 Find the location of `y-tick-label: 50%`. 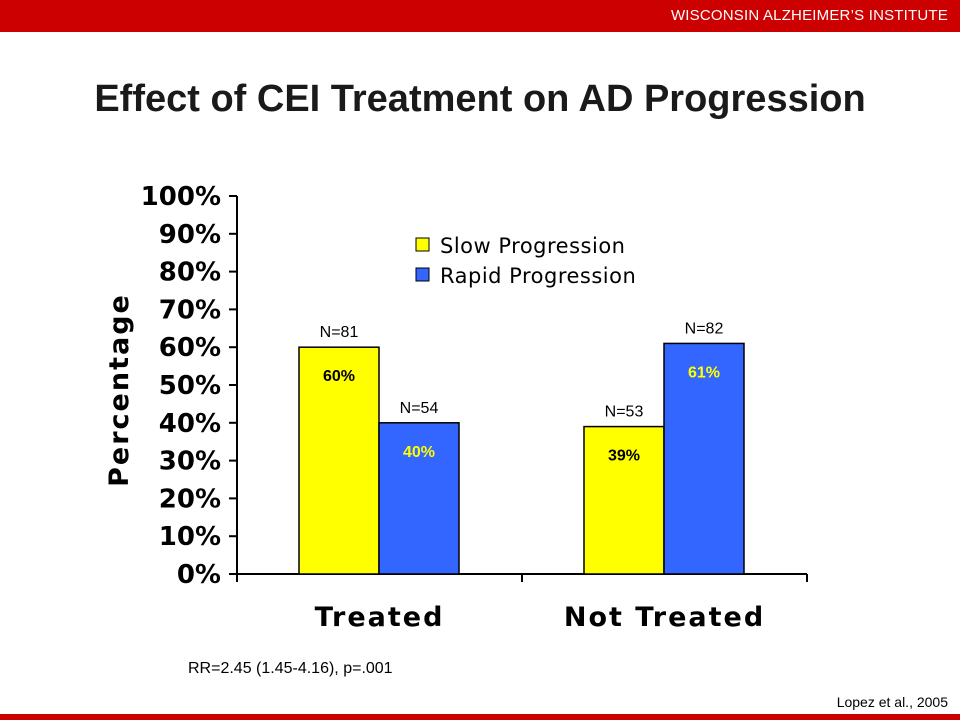

y-tick-label: 50% is located at coordinates (190, 386).